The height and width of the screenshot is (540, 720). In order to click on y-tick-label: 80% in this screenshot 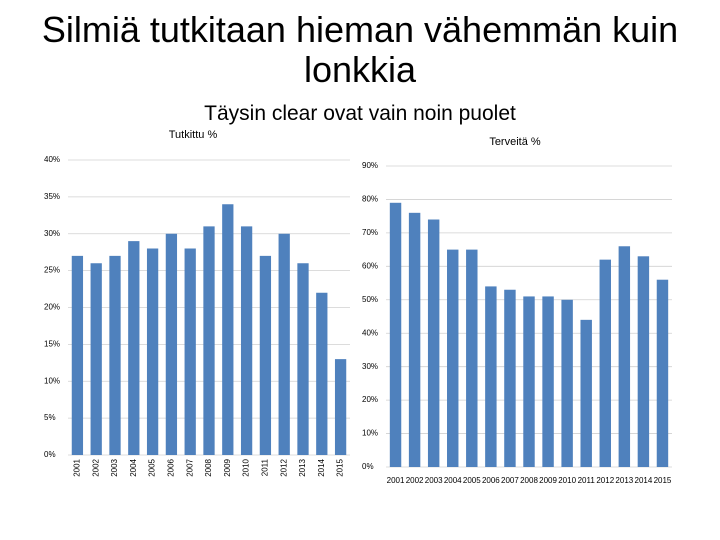, I will do `click(370, 199)`.